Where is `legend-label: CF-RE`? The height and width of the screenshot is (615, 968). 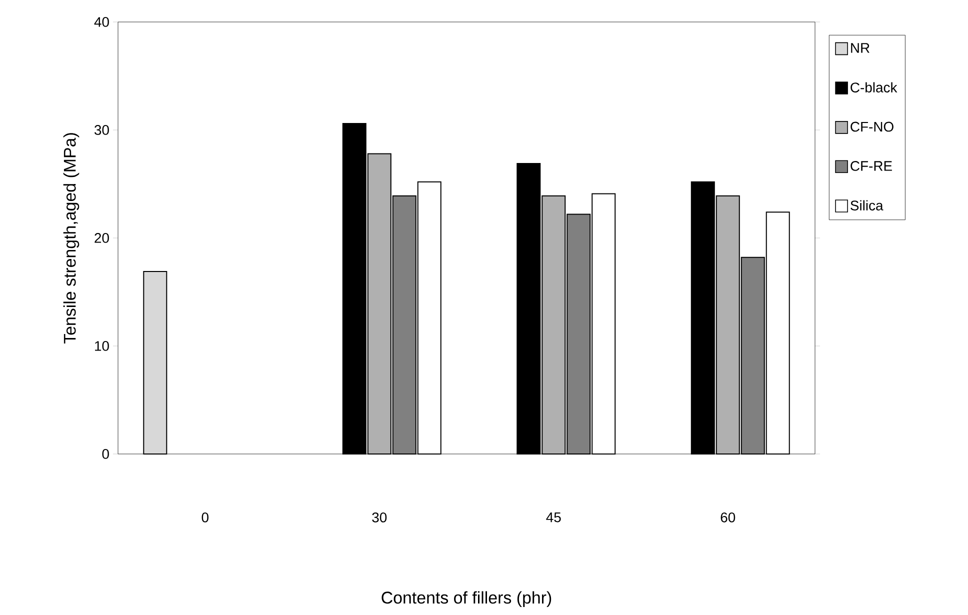
legend-label: CF-RE is located at coordinates (871, 166).